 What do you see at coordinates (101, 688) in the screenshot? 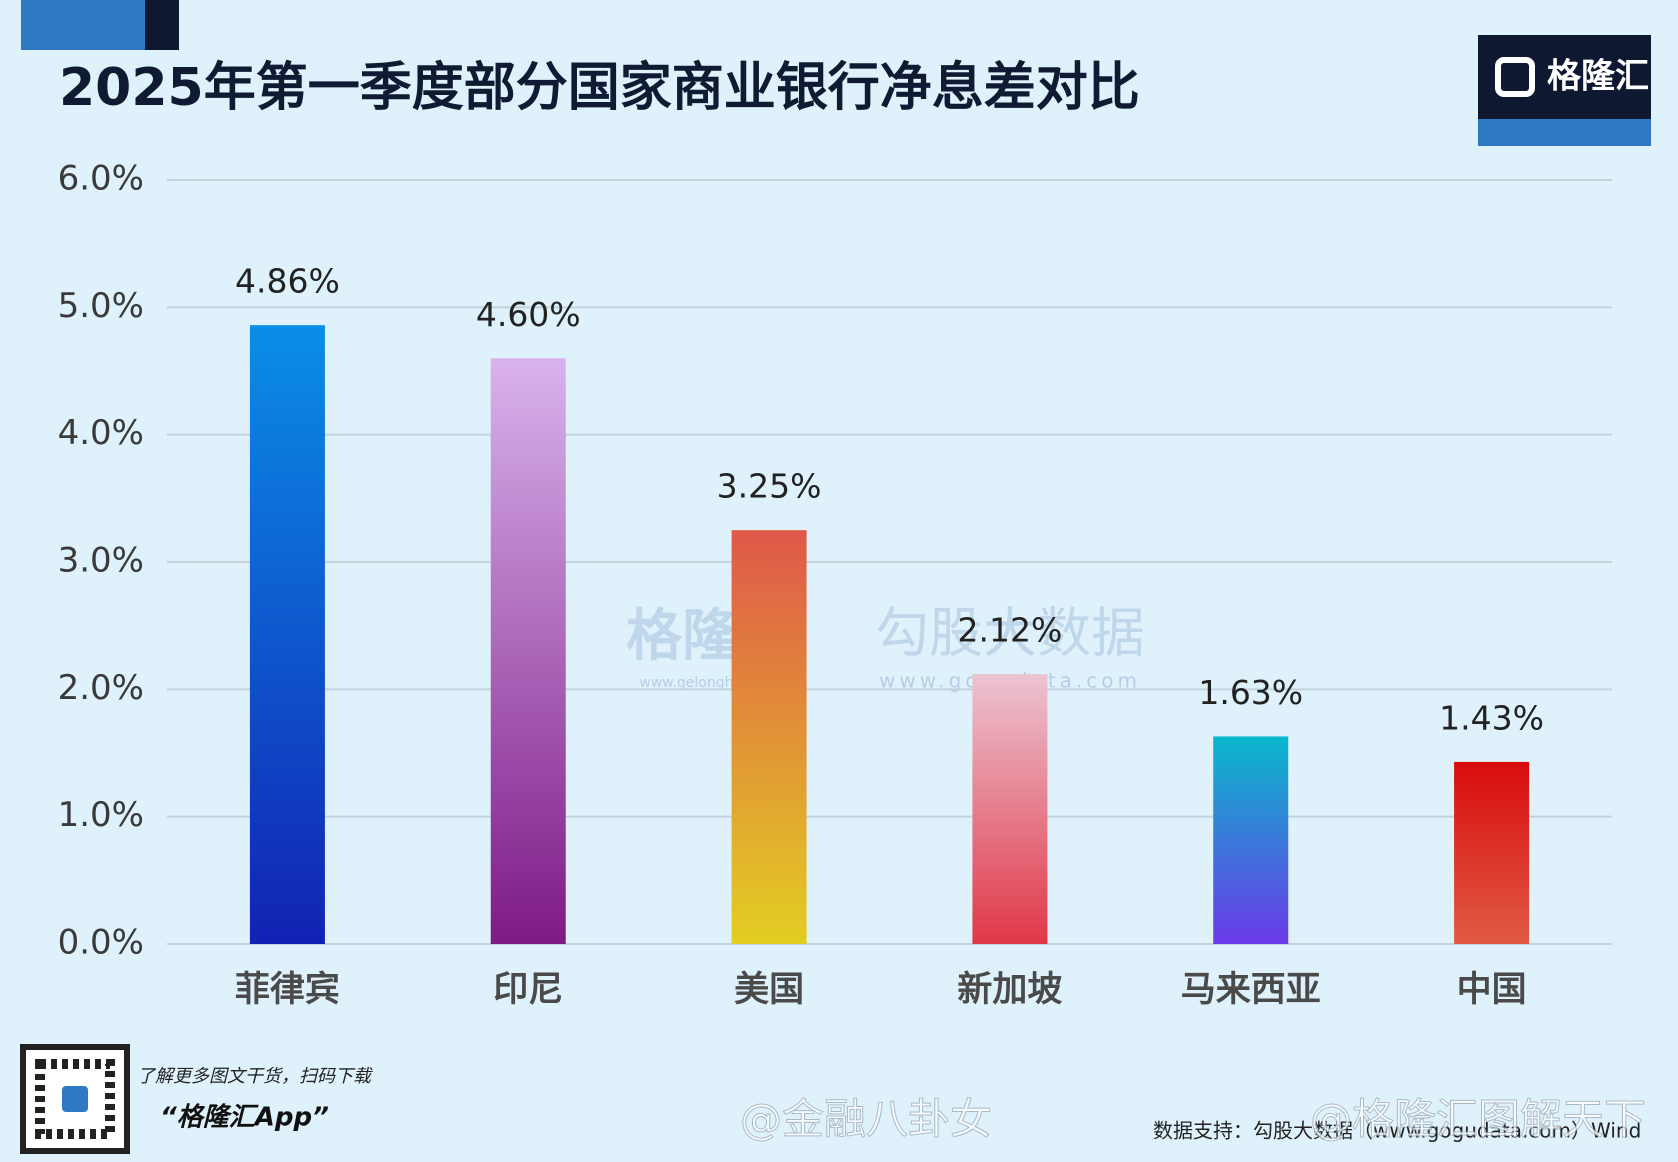
I see `y-tick-label: 2.0%` at bounding box center [101, 688].